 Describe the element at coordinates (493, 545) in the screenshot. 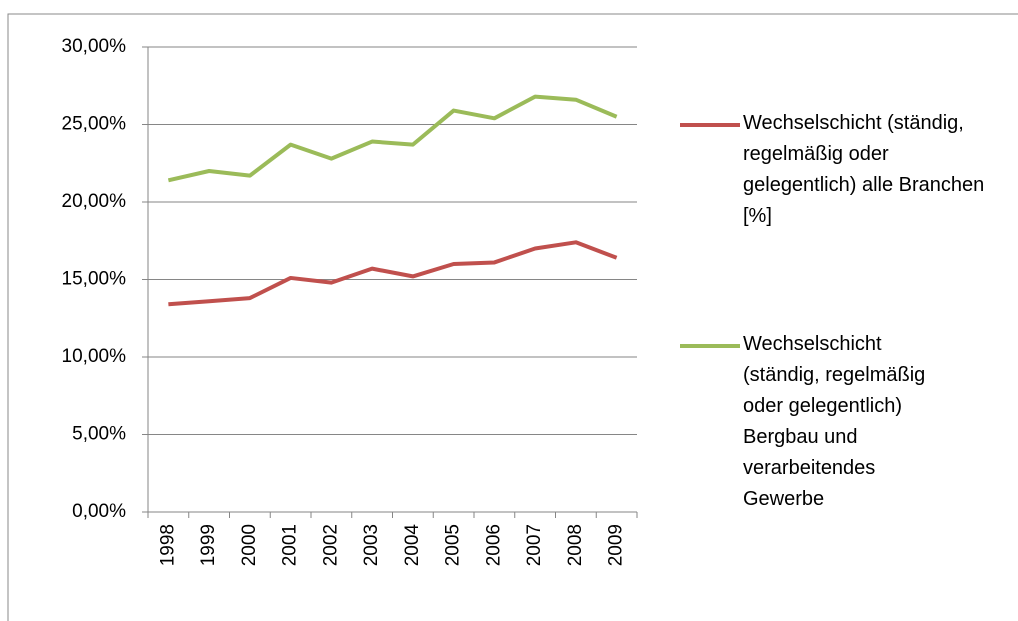

I see `x-tick-label: 2006` at that location.